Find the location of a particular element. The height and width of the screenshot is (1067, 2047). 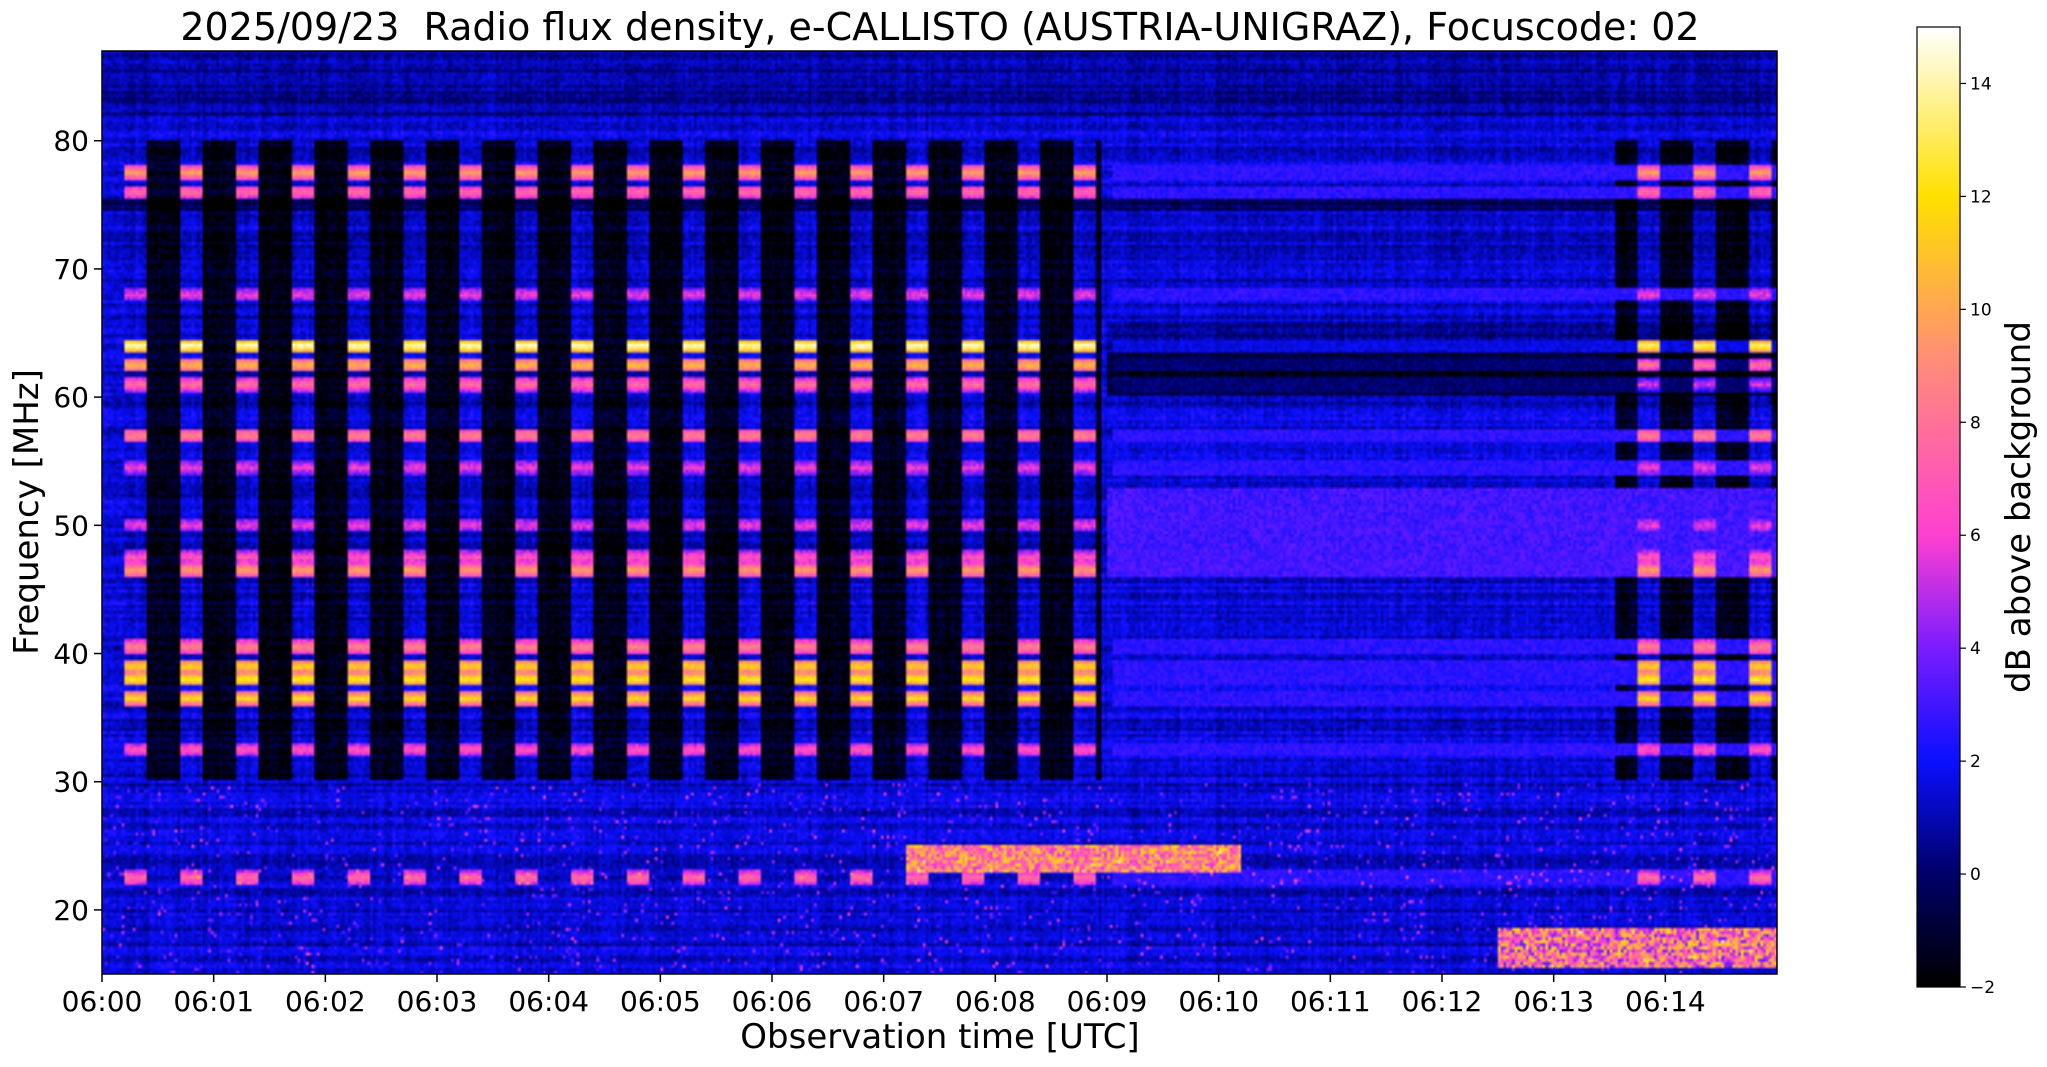

colorbar-tick-label: 6 is located at coordinates (1975, 536).